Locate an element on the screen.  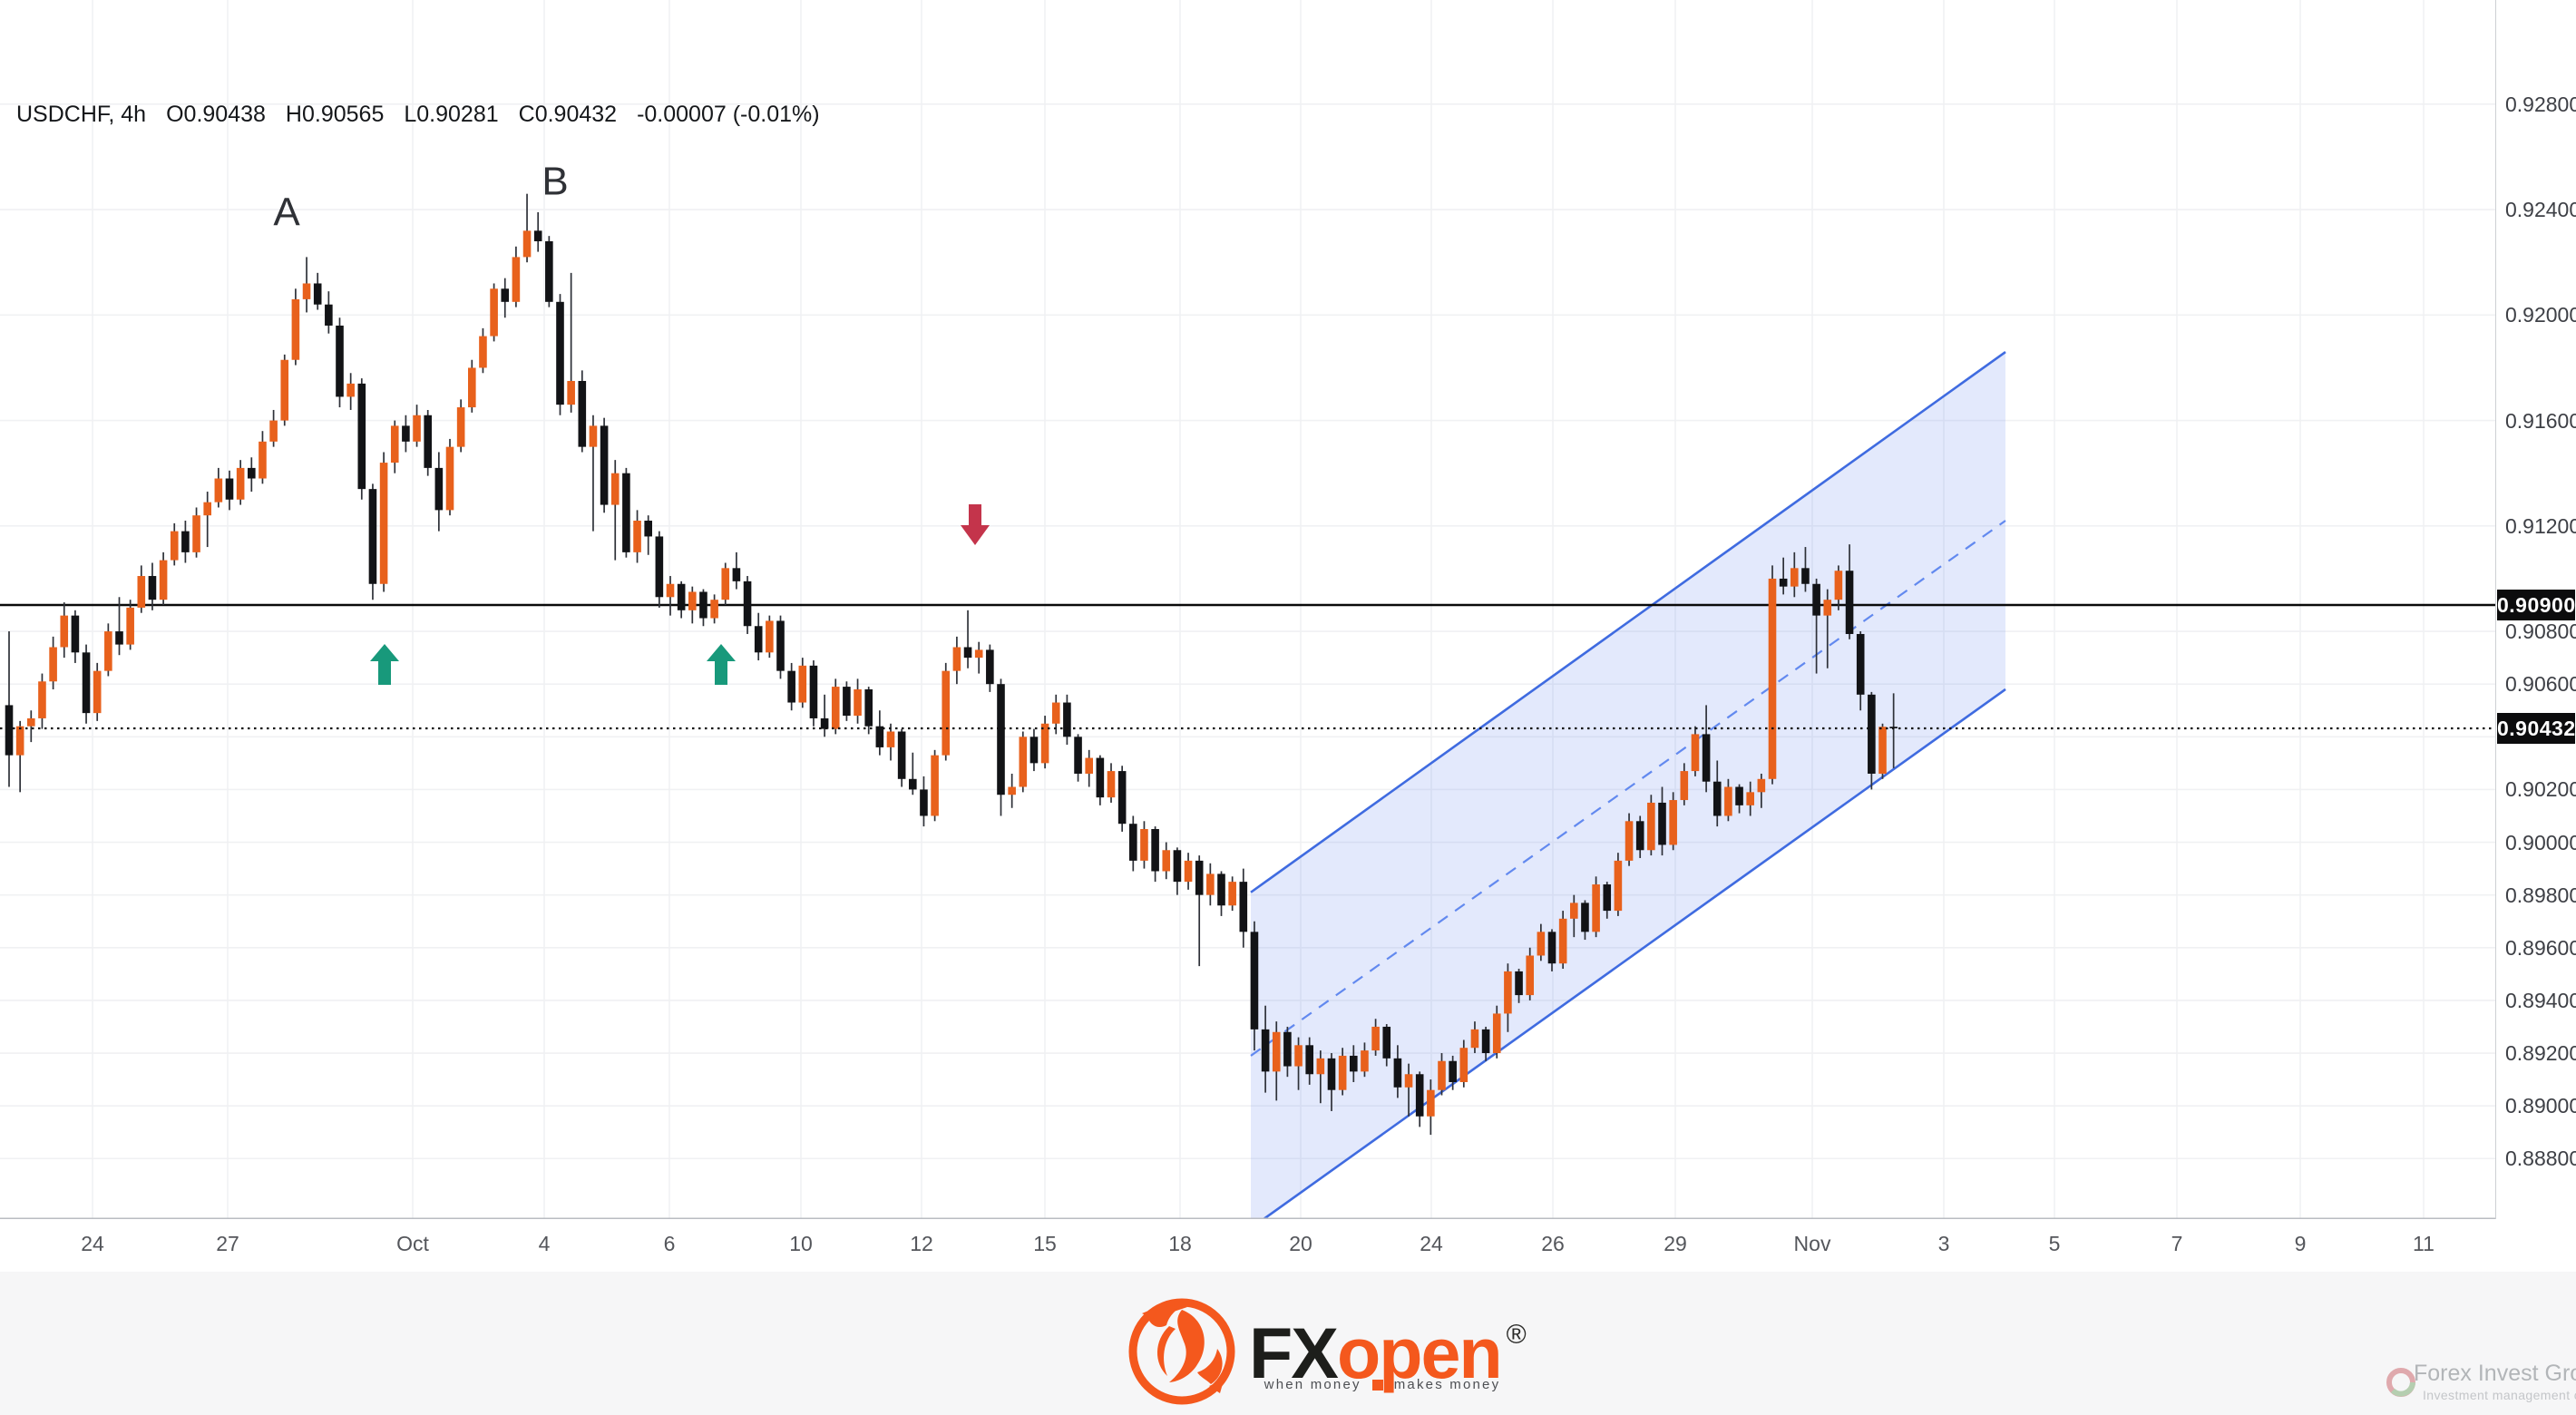
price-tick-label: 0.90800 is located at coordinates (2540, 632).